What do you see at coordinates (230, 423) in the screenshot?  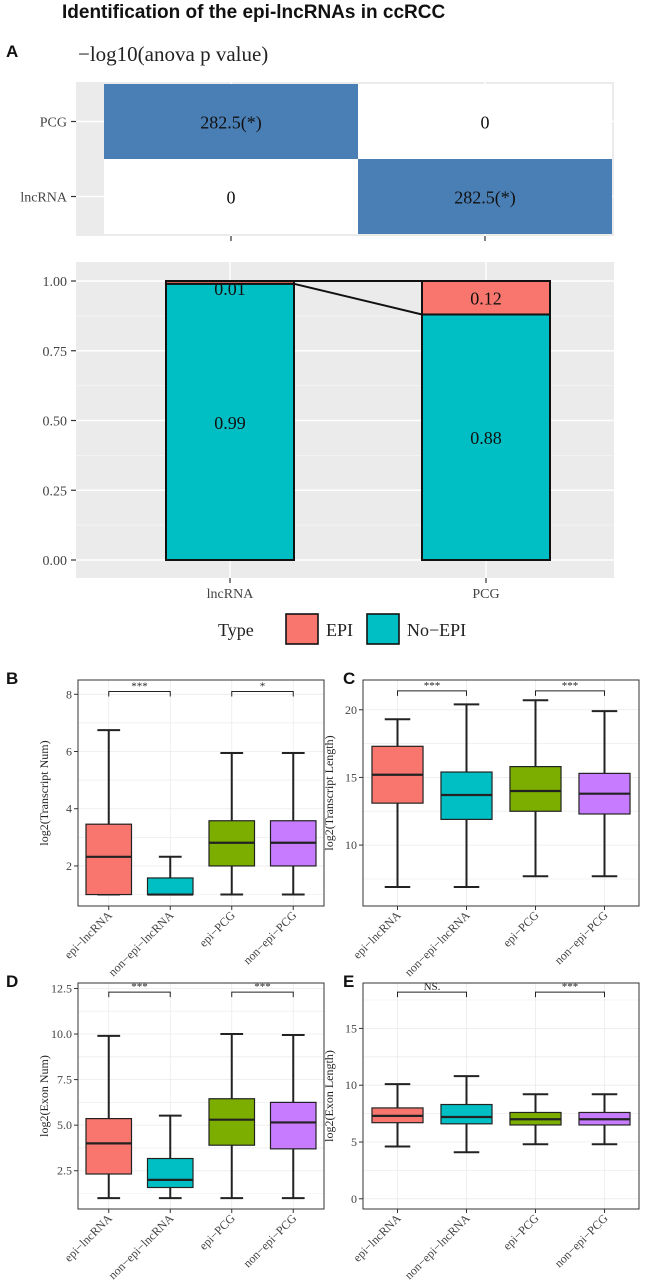 I see `bar-label-no-epi: 0.99` at bounding box center [230, 423].